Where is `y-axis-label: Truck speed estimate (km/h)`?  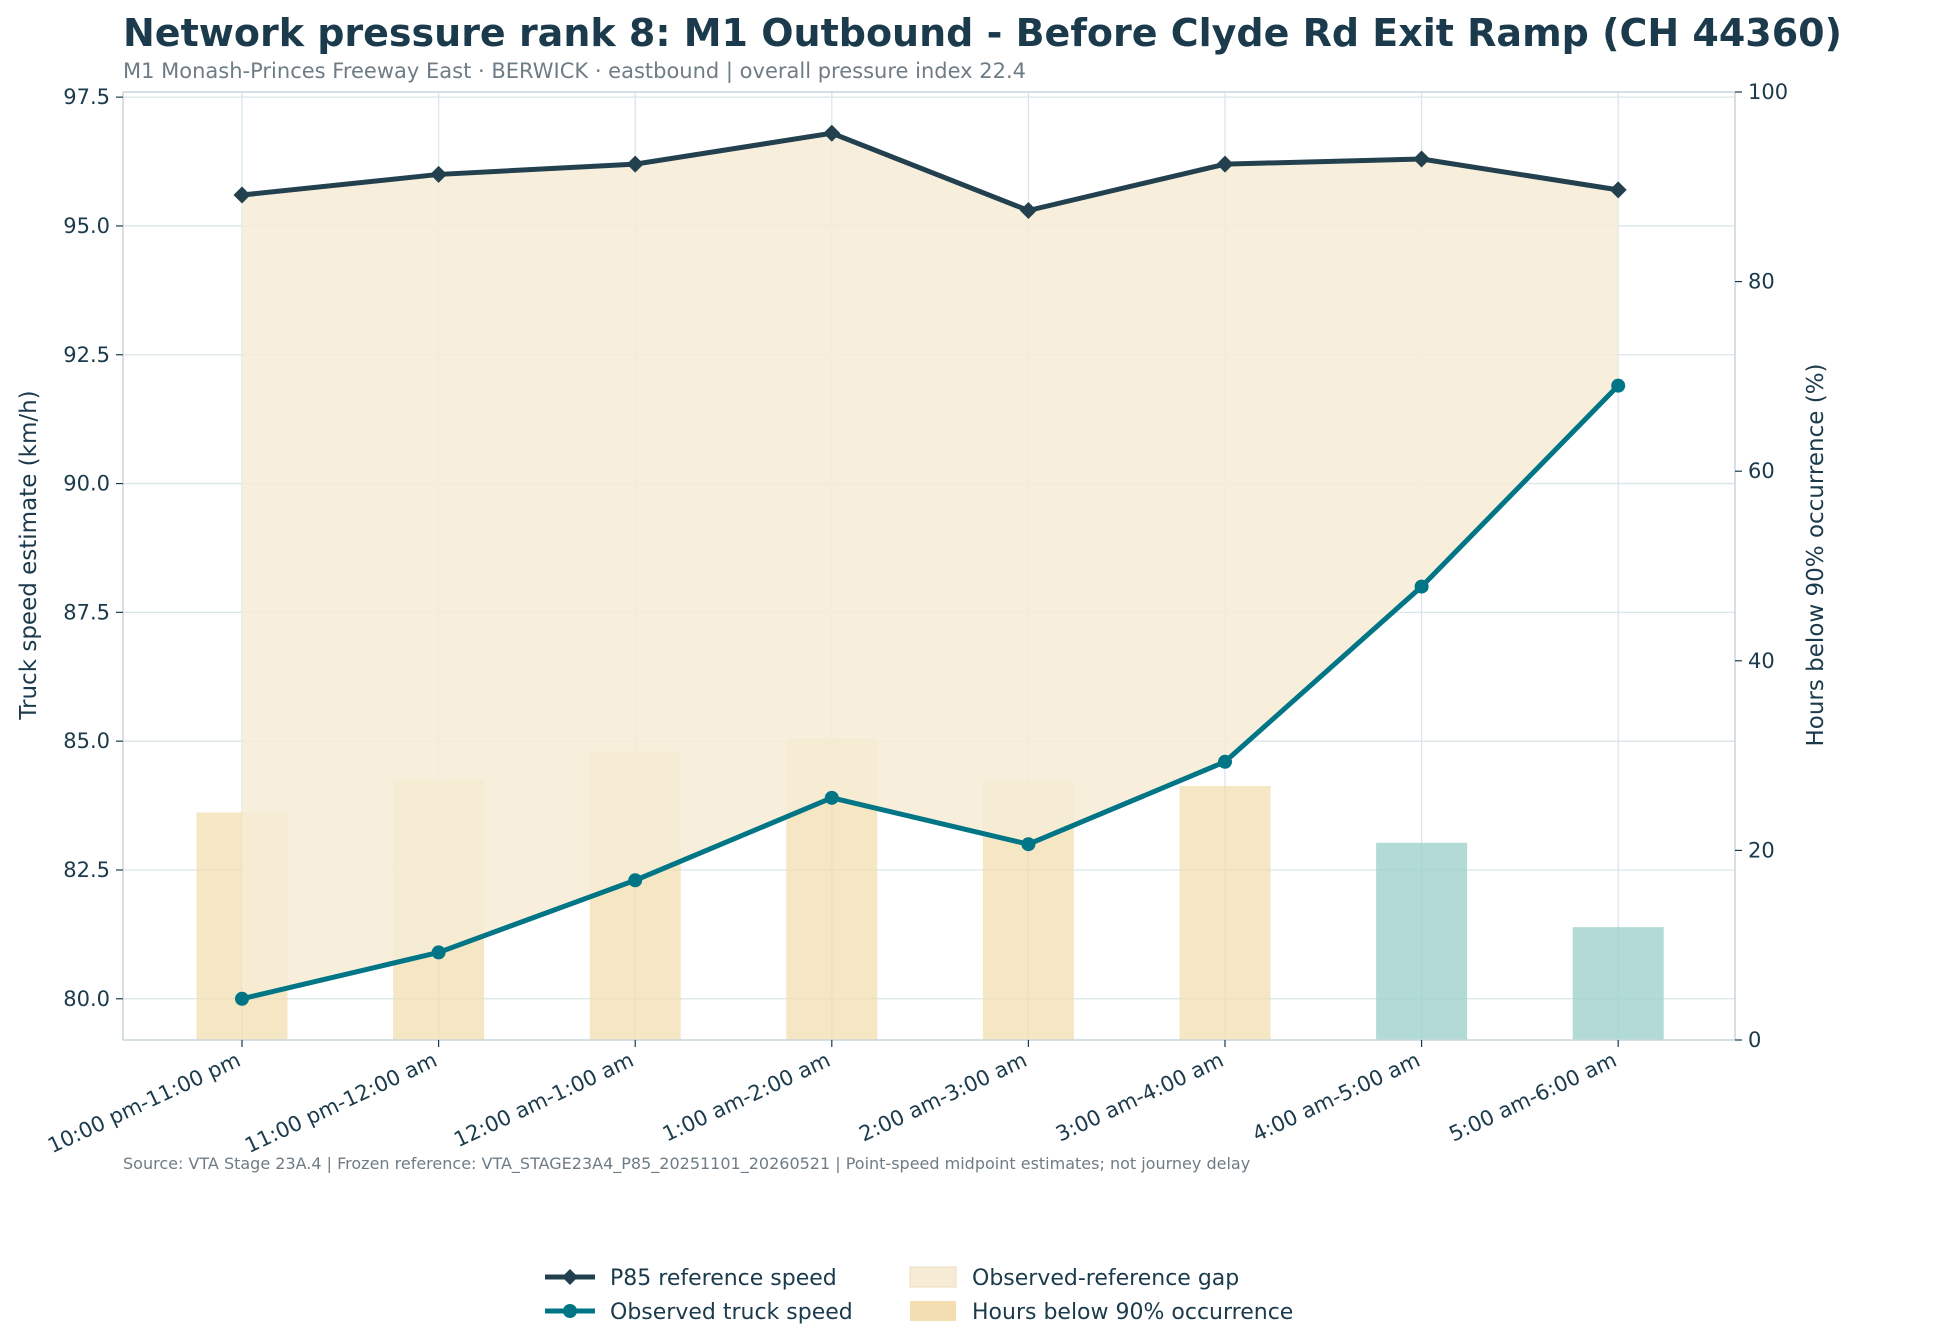
y-axis-label: Truck speed estimate (km/h) is located at coordinates (29, 555).